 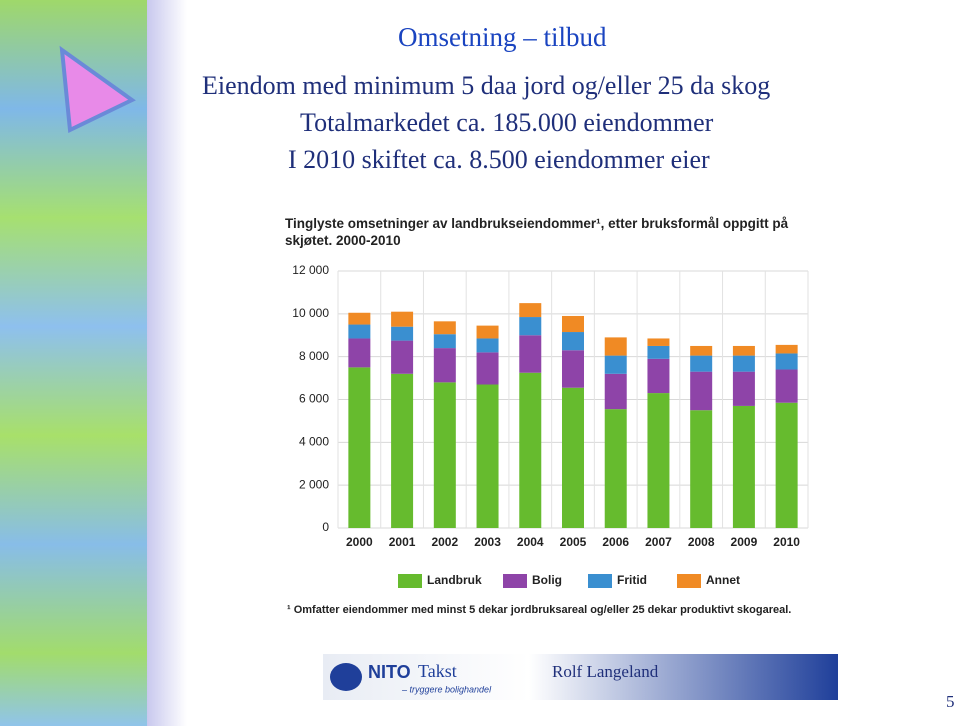 What do you see at coordinates (487, 542) in the screenshot?
I see `x-tick-label: 2003` at bounding box center [487, 542].